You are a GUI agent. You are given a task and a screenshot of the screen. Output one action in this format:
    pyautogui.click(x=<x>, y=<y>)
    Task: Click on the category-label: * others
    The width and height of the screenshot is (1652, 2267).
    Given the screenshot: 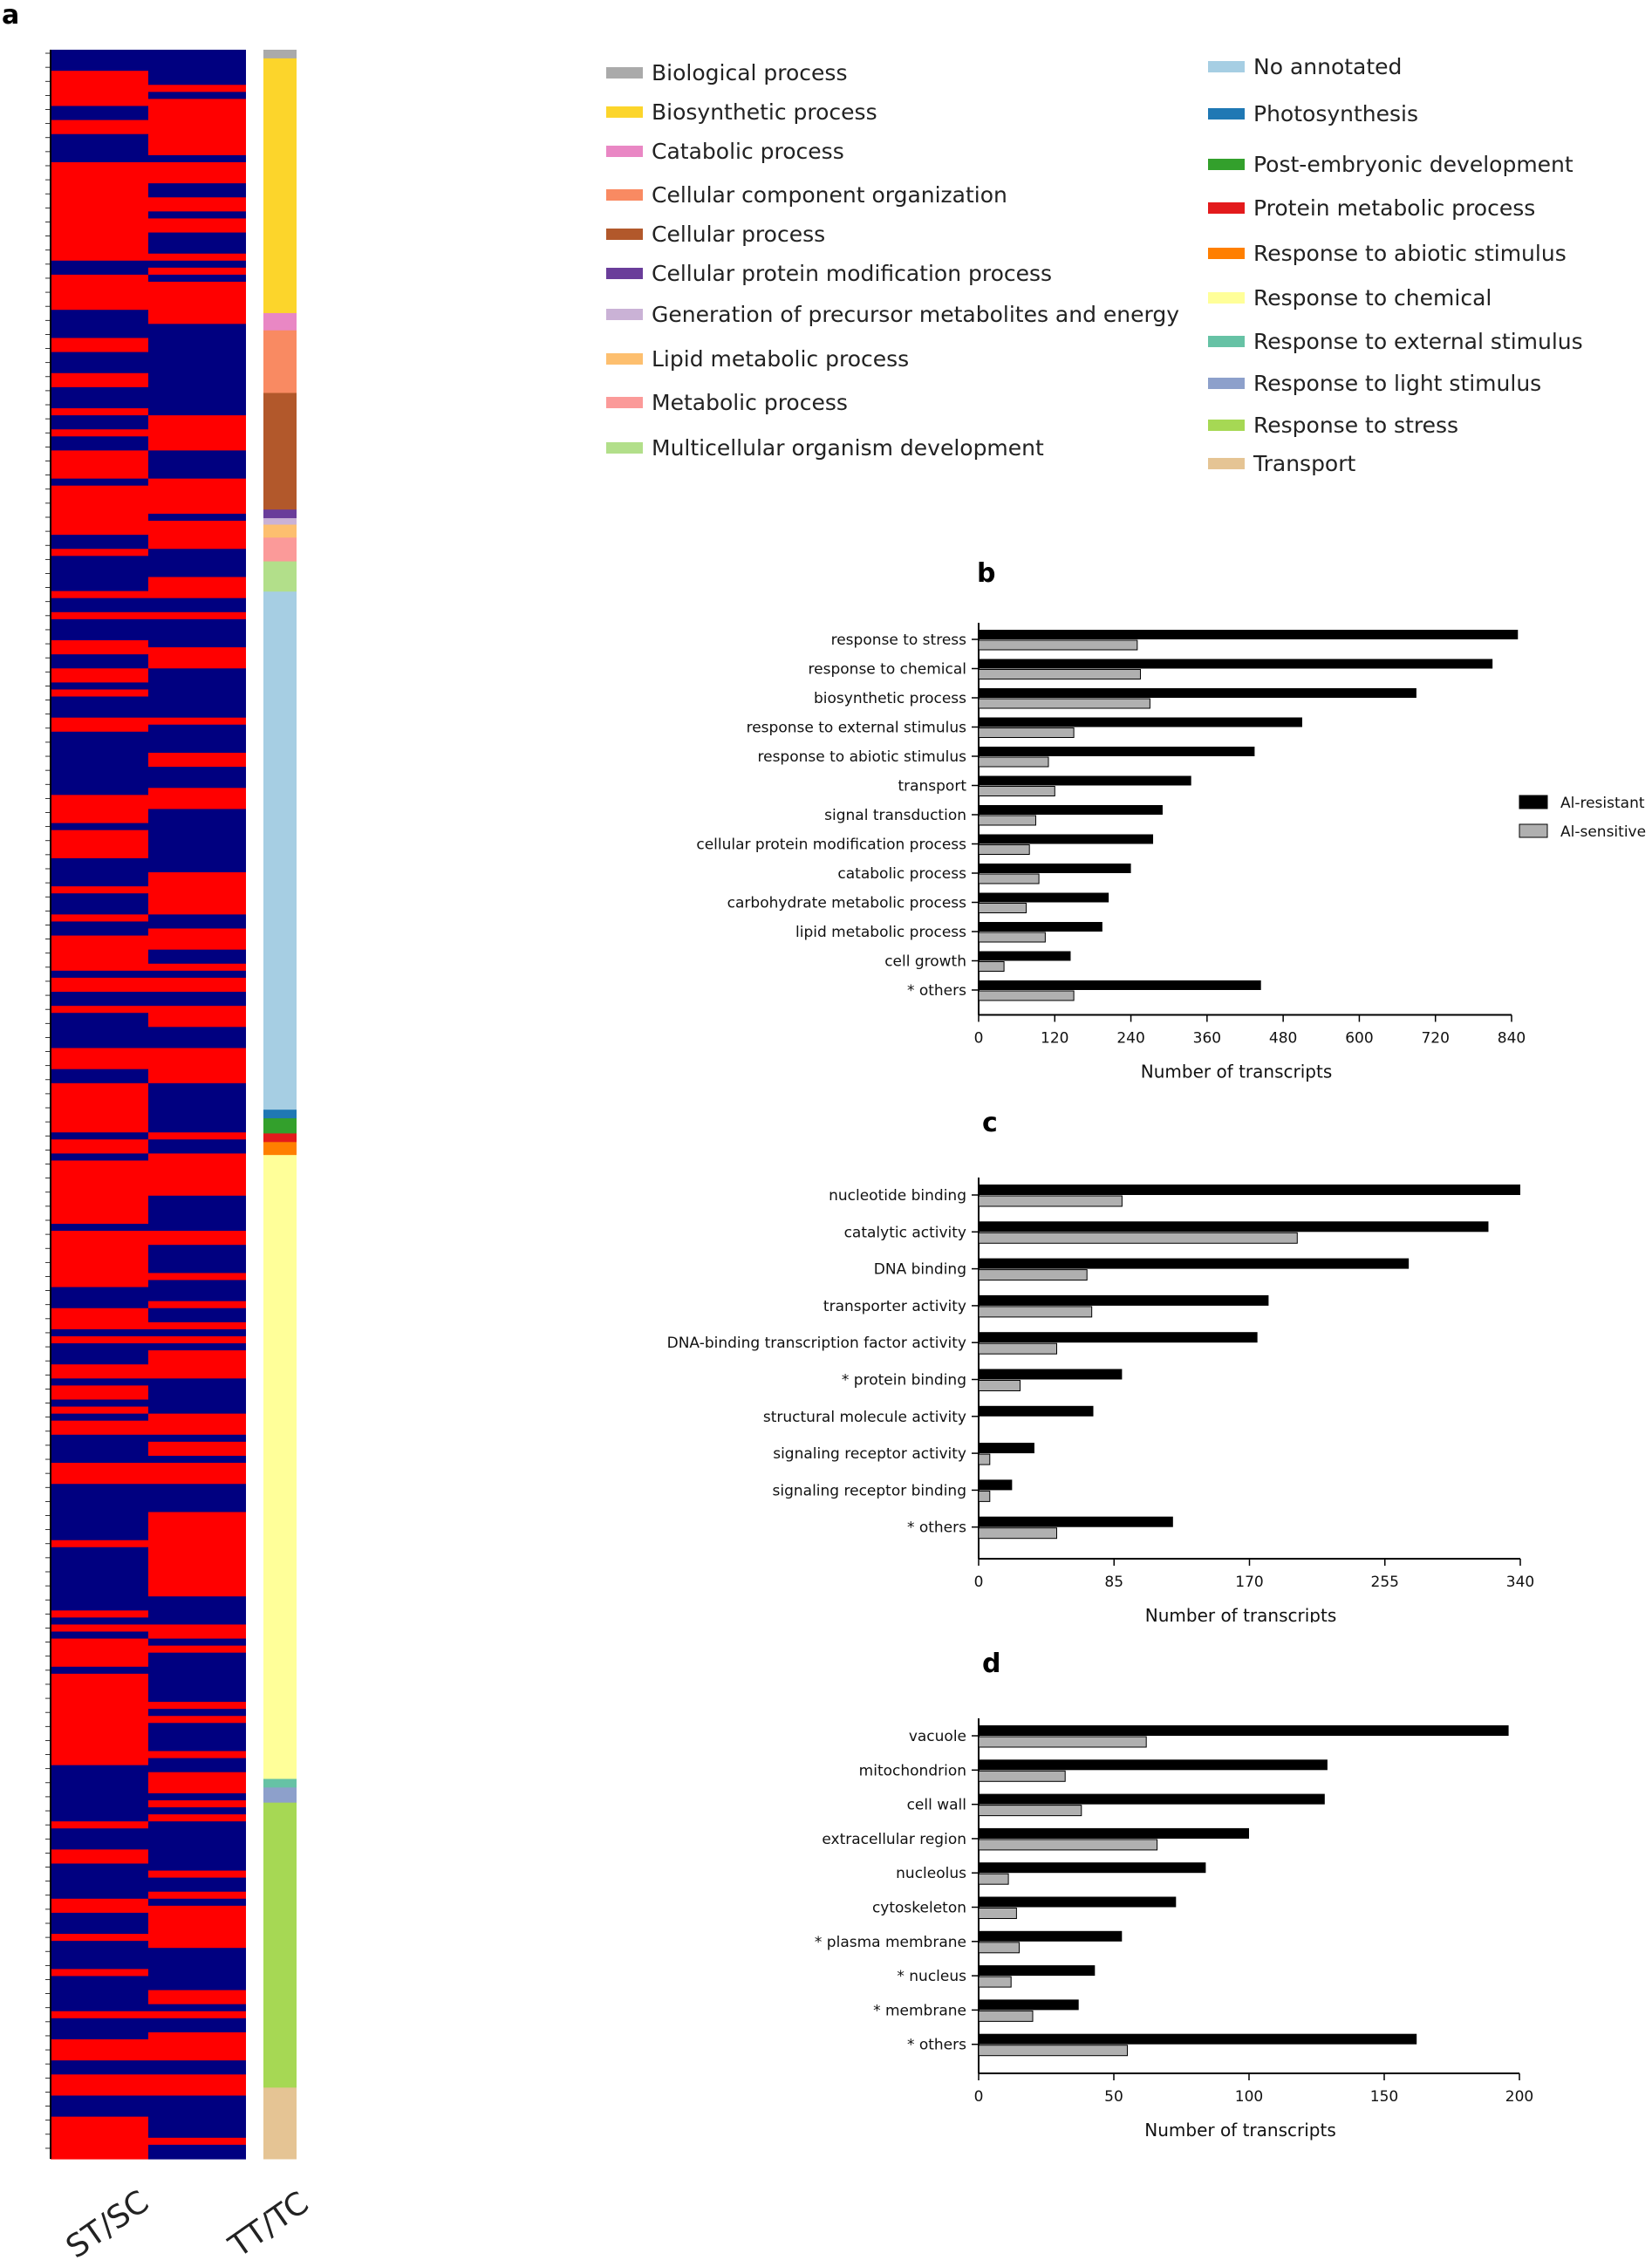 What is the action you would take?
    pyautogui.click(x=936, y=991)
    